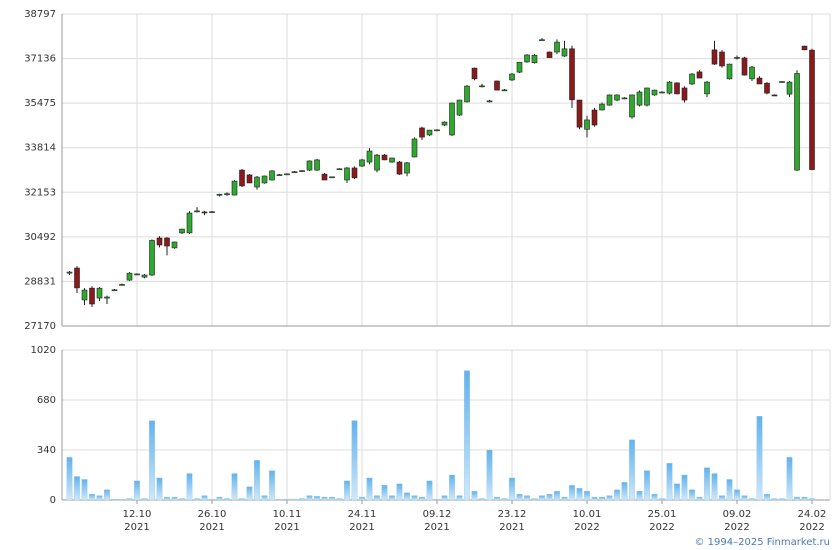  I want to click on y-tick-label: 32153, so click(40, 192).